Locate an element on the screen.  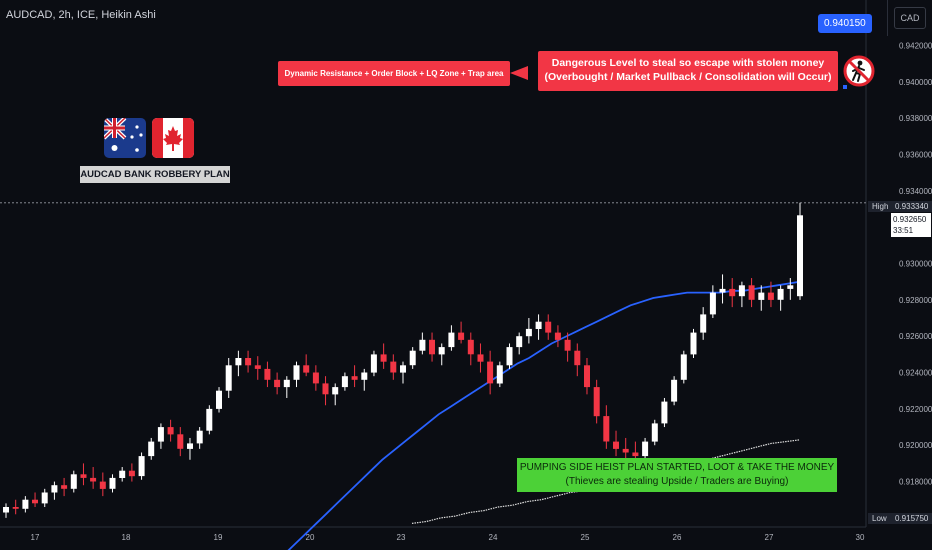
time-tick-label: 23 is located at coordinates (401, 537).